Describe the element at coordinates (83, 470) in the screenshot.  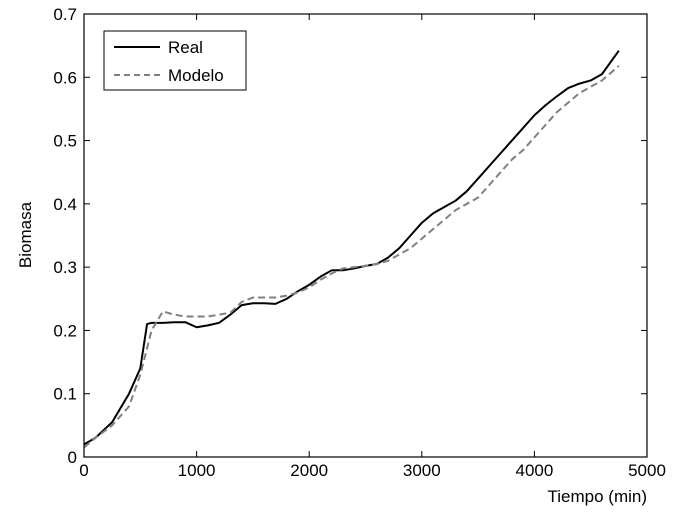
I see `x-tick-label: 0` at that location.